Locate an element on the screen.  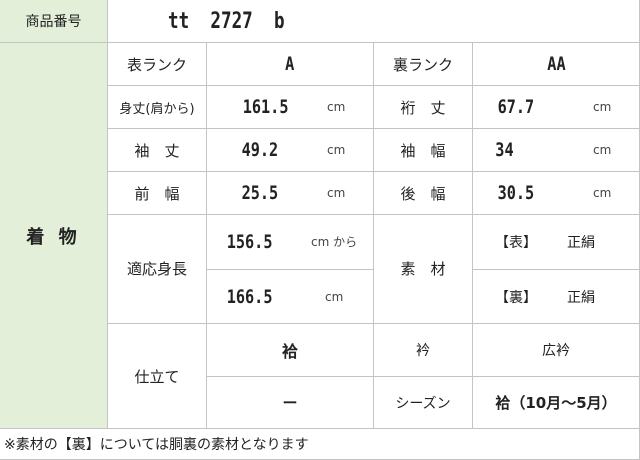
front-rank-value: A is located at coordinates (290, 64).